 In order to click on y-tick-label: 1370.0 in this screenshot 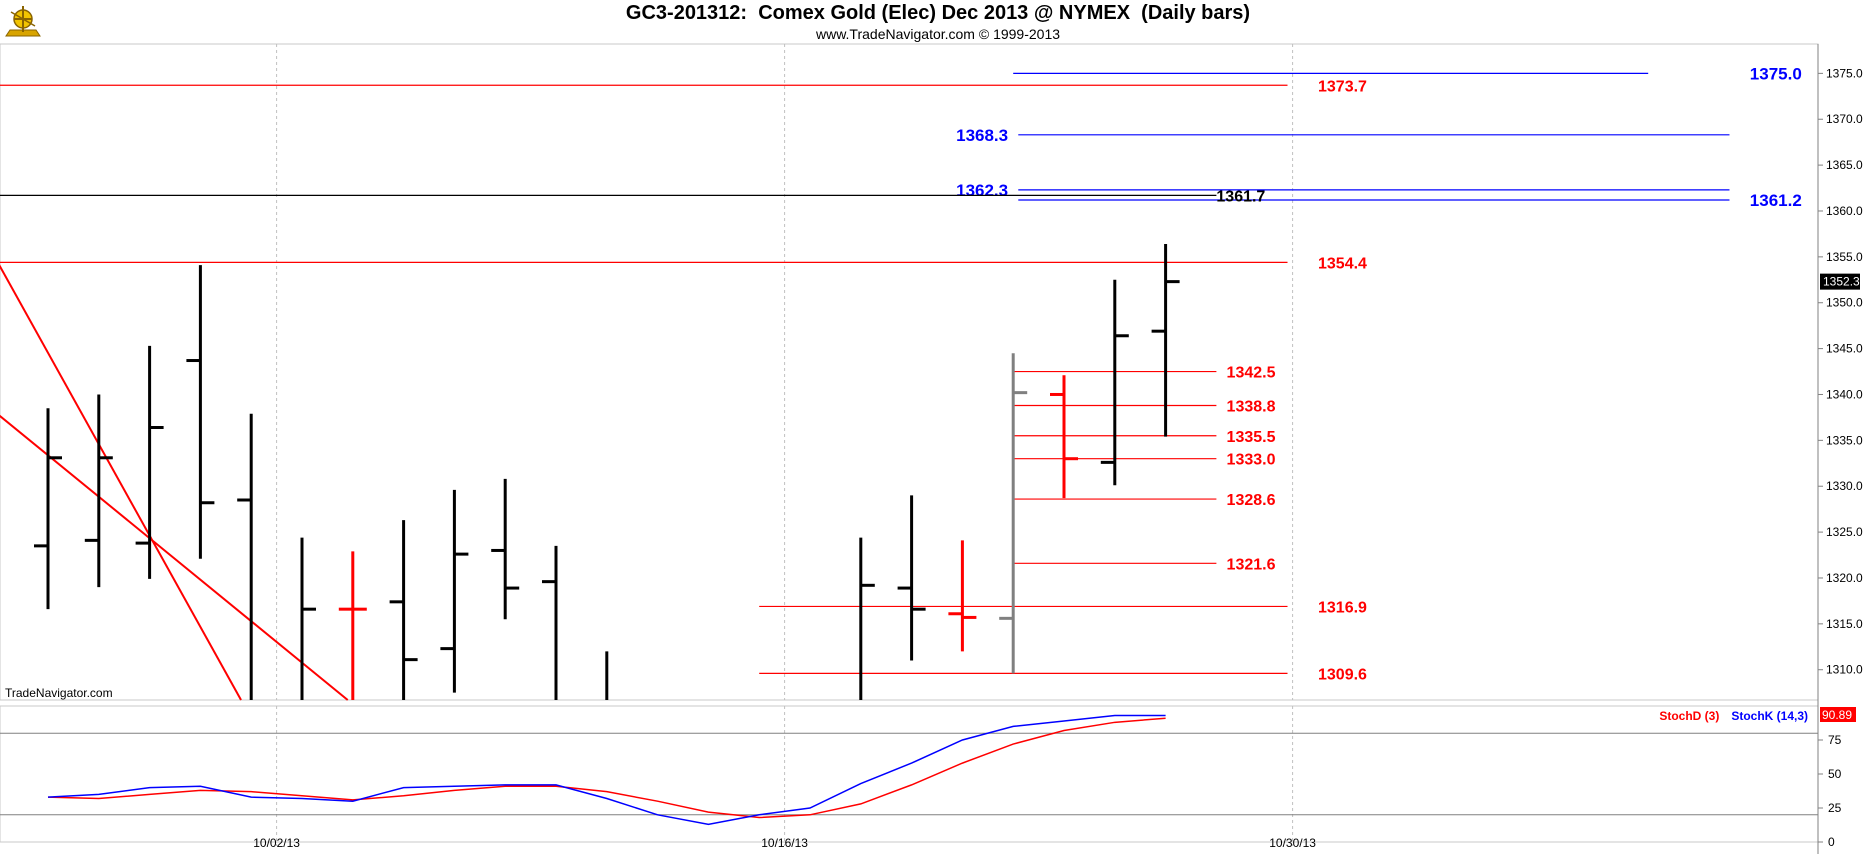, I will do `click(1844, 119)`.